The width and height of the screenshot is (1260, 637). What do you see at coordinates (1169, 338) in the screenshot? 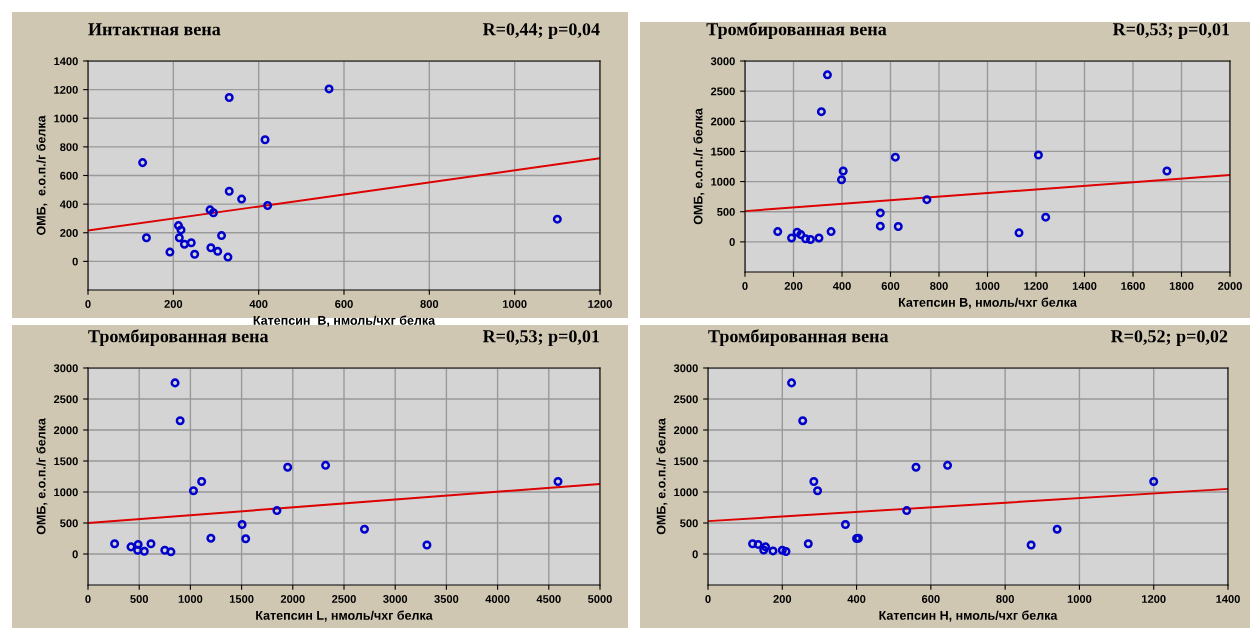
I see `text: R=0,52; p=0,02` at bounding box center [1169, 338].